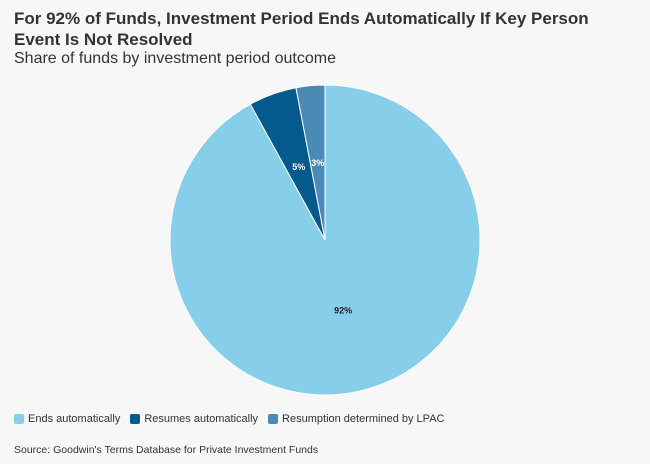  I want to click on legend-label: Resumes automatically, so click(201, 419).